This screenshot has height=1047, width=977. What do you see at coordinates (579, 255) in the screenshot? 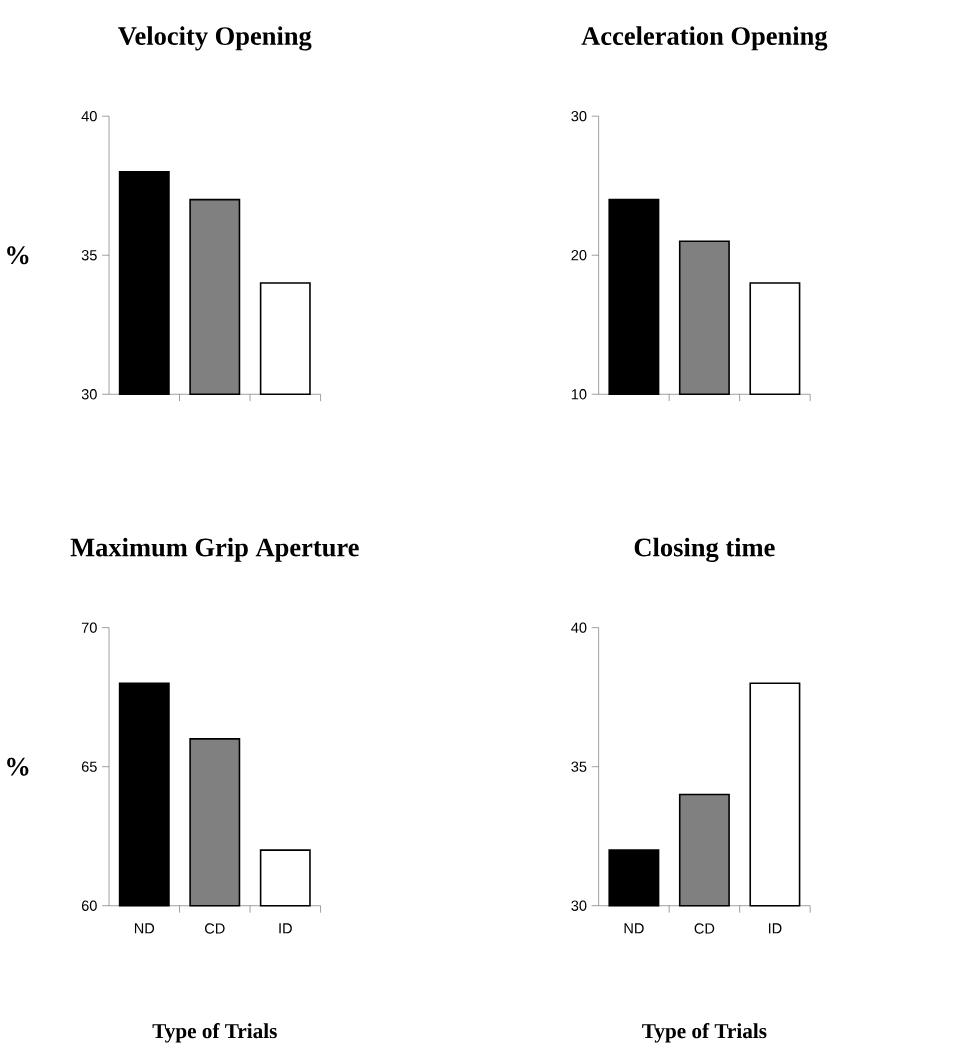
I see `y-tick-label: 20` at bounding box center [579, 255].